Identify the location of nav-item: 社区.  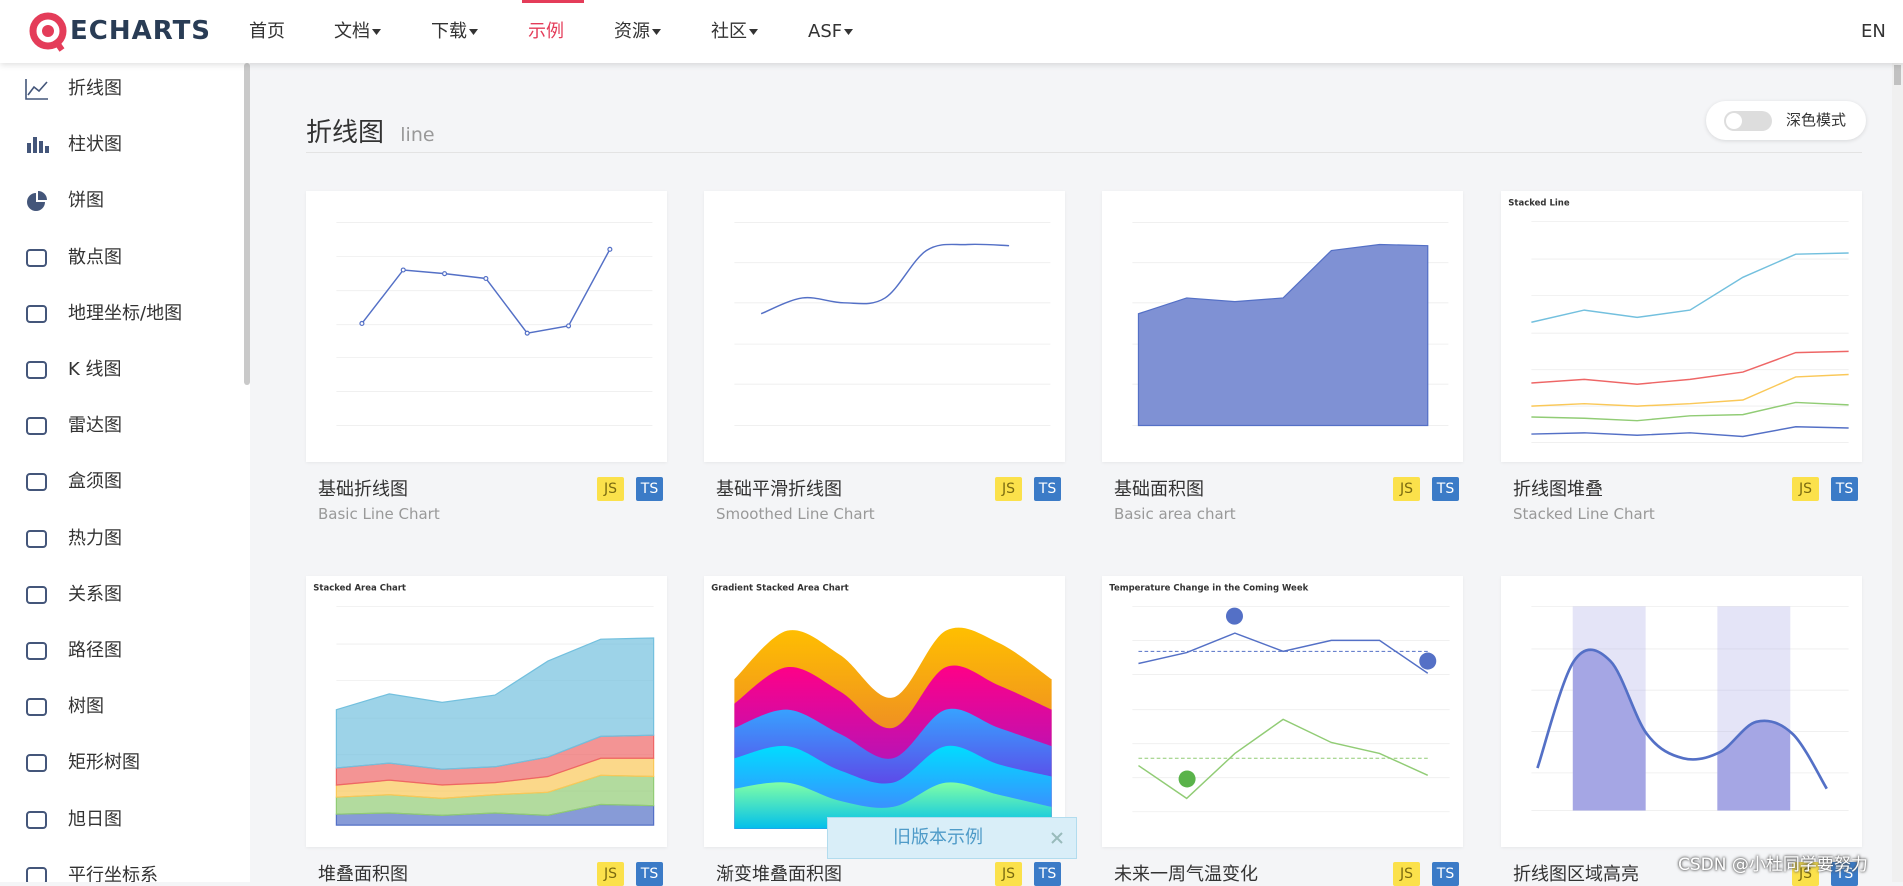
(734, 31).